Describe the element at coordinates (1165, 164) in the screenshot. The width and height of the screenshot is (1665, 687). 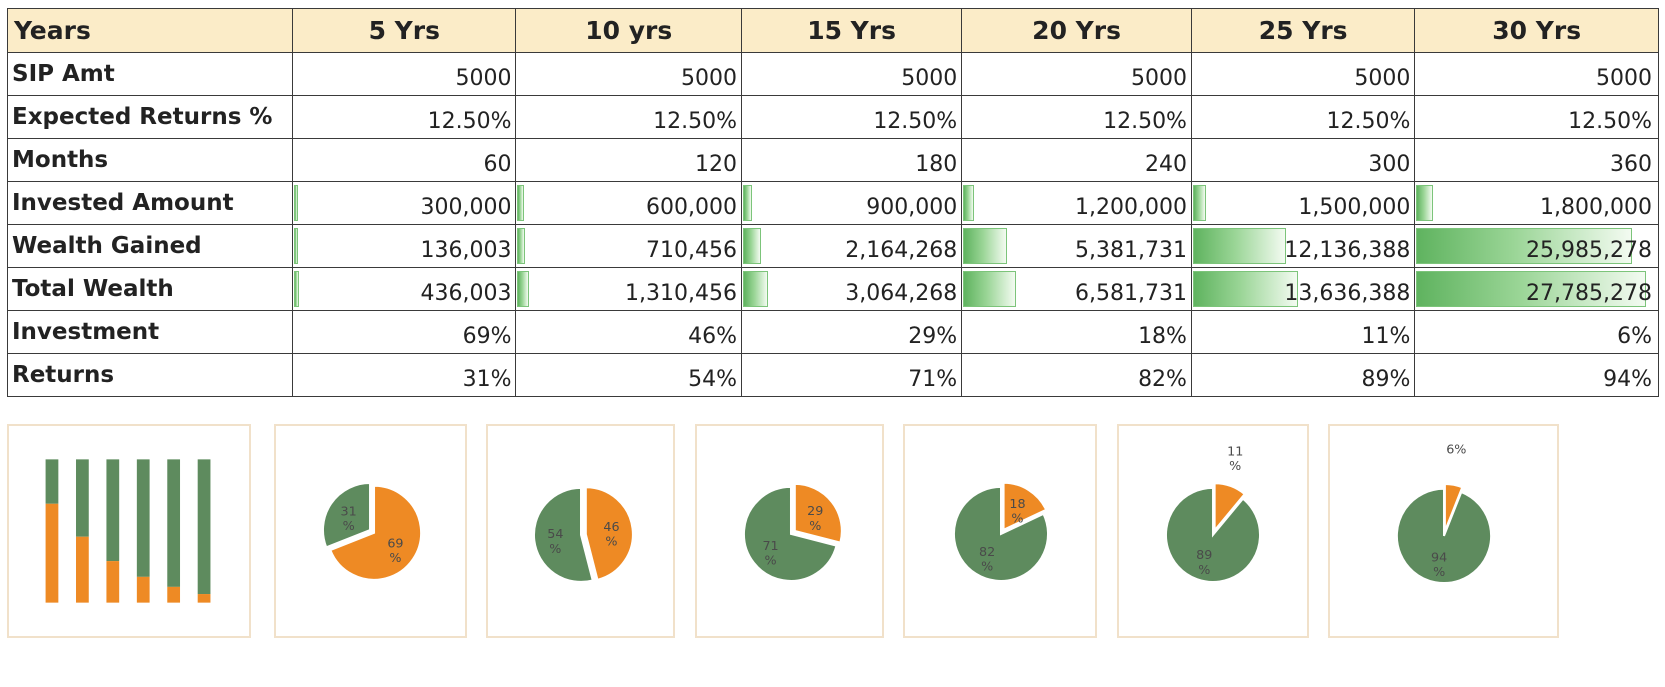
I see `cell-value: 240` at that location.